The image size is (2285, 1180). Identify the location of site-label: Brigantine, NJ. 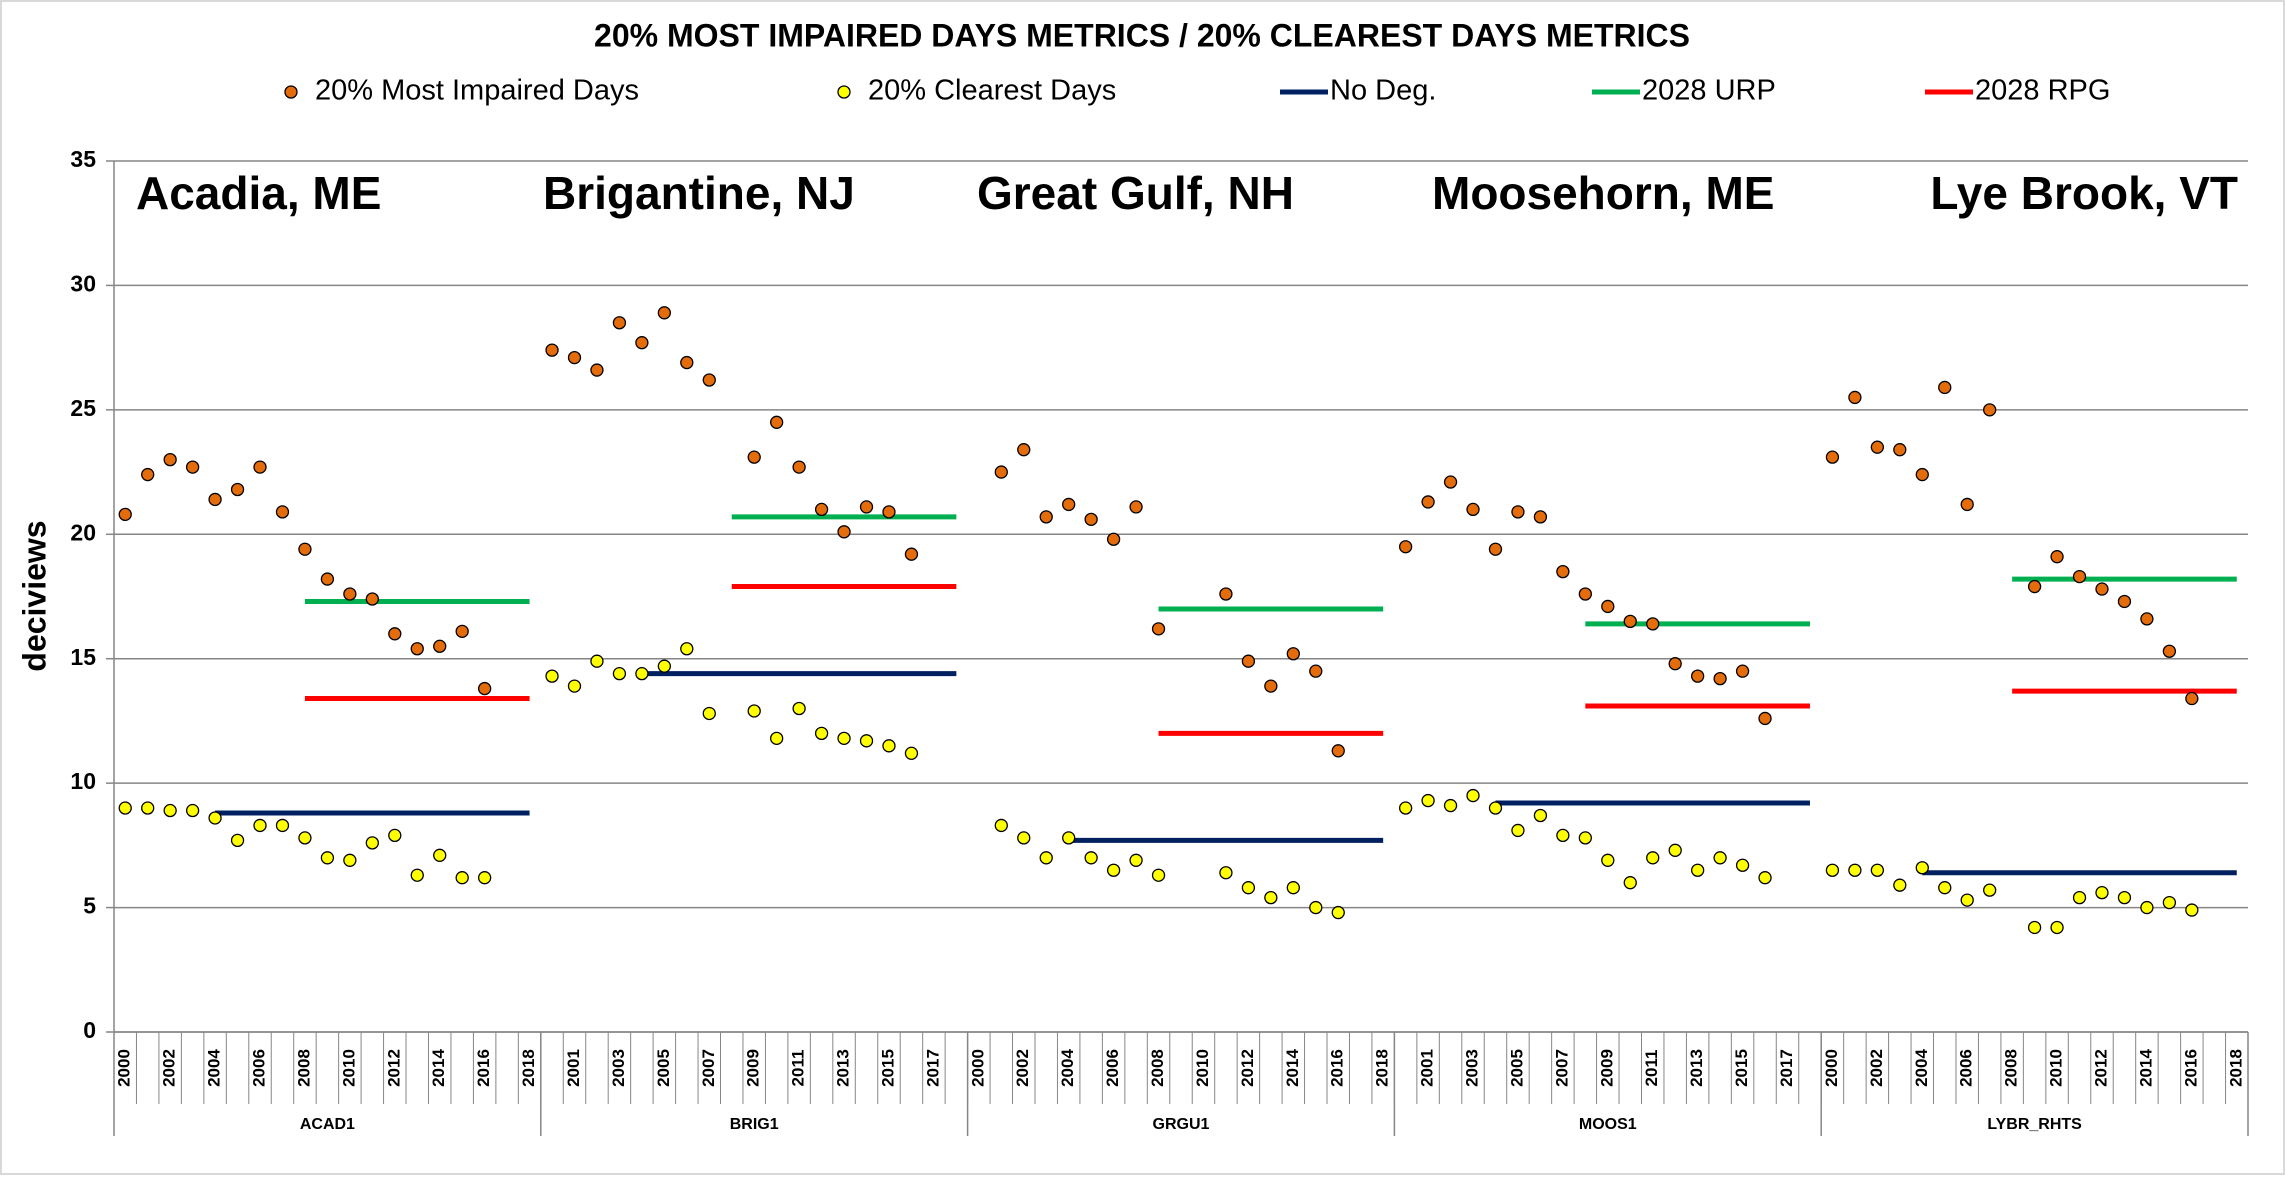
(699, 193).